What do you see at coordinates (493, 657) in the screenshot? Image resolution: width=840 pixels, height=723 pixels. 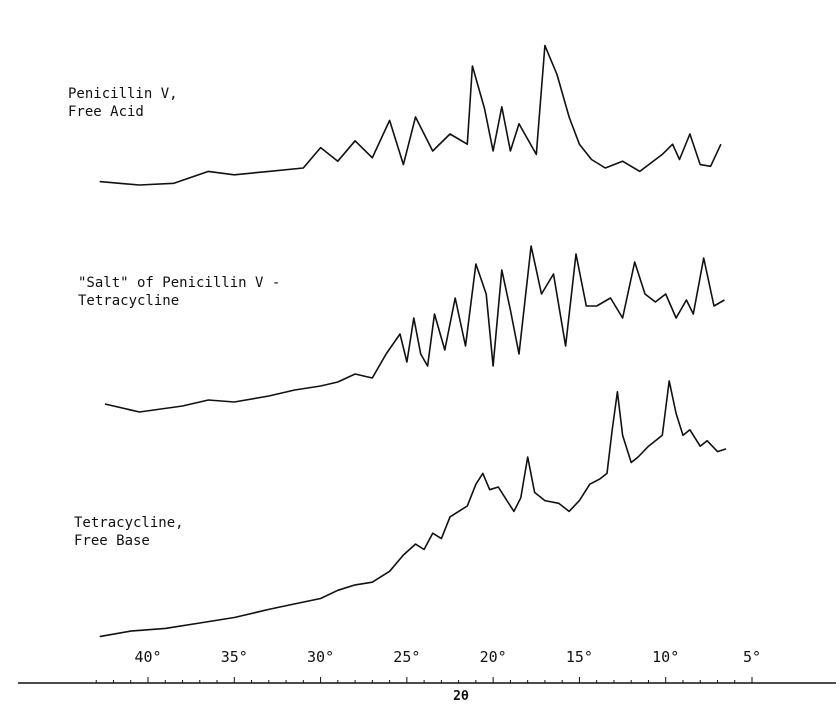 I see `x-tick-label: 20°` at bounding box center [493, 657].